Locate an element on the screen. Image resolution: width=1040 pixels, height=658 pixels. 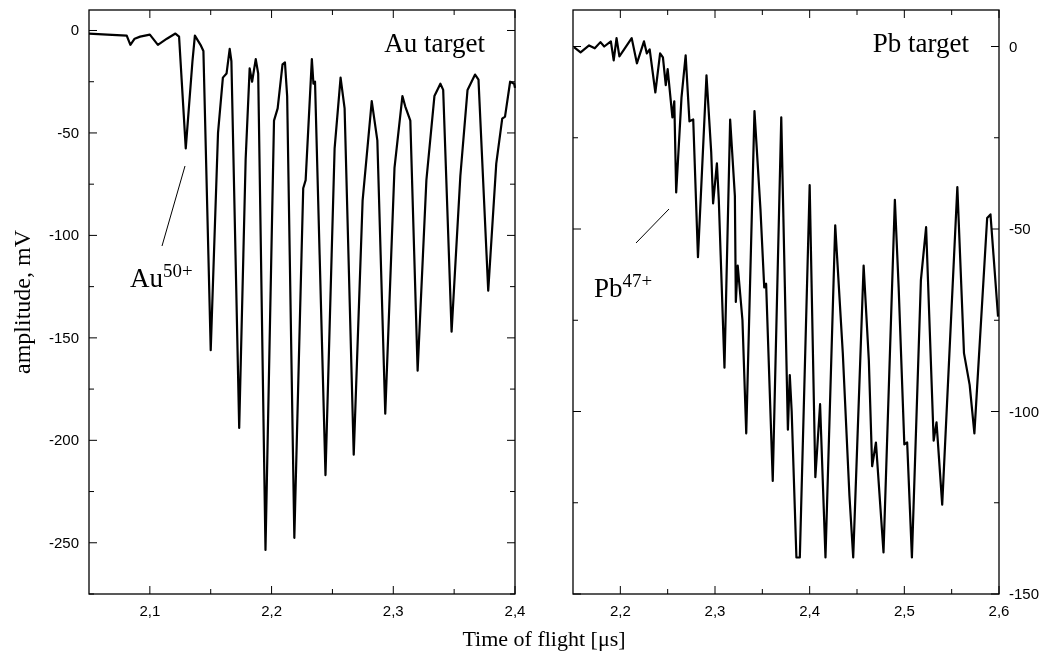
x-tick-label: 2,6 is located at coordinates (999, 610).